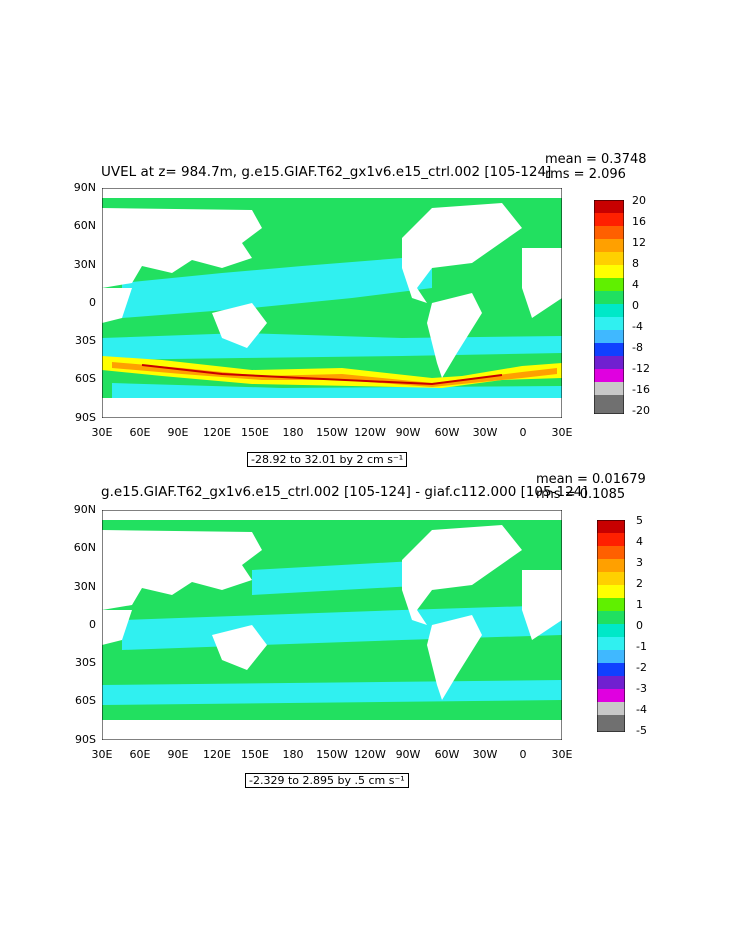 This screenshot has width=733, height=945. What do you see at coordinates (641, 389) in the screenshot?
I see `colorbar-label: -16` at bounding box center [641, 389].